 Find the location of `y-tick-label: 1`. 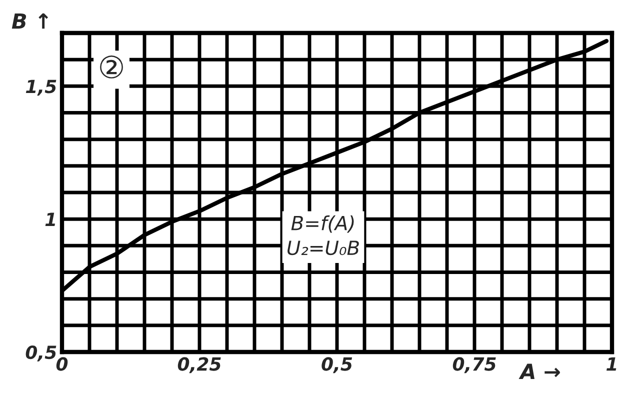

y-tick-label: 1 is located at coordinates (50, 219).